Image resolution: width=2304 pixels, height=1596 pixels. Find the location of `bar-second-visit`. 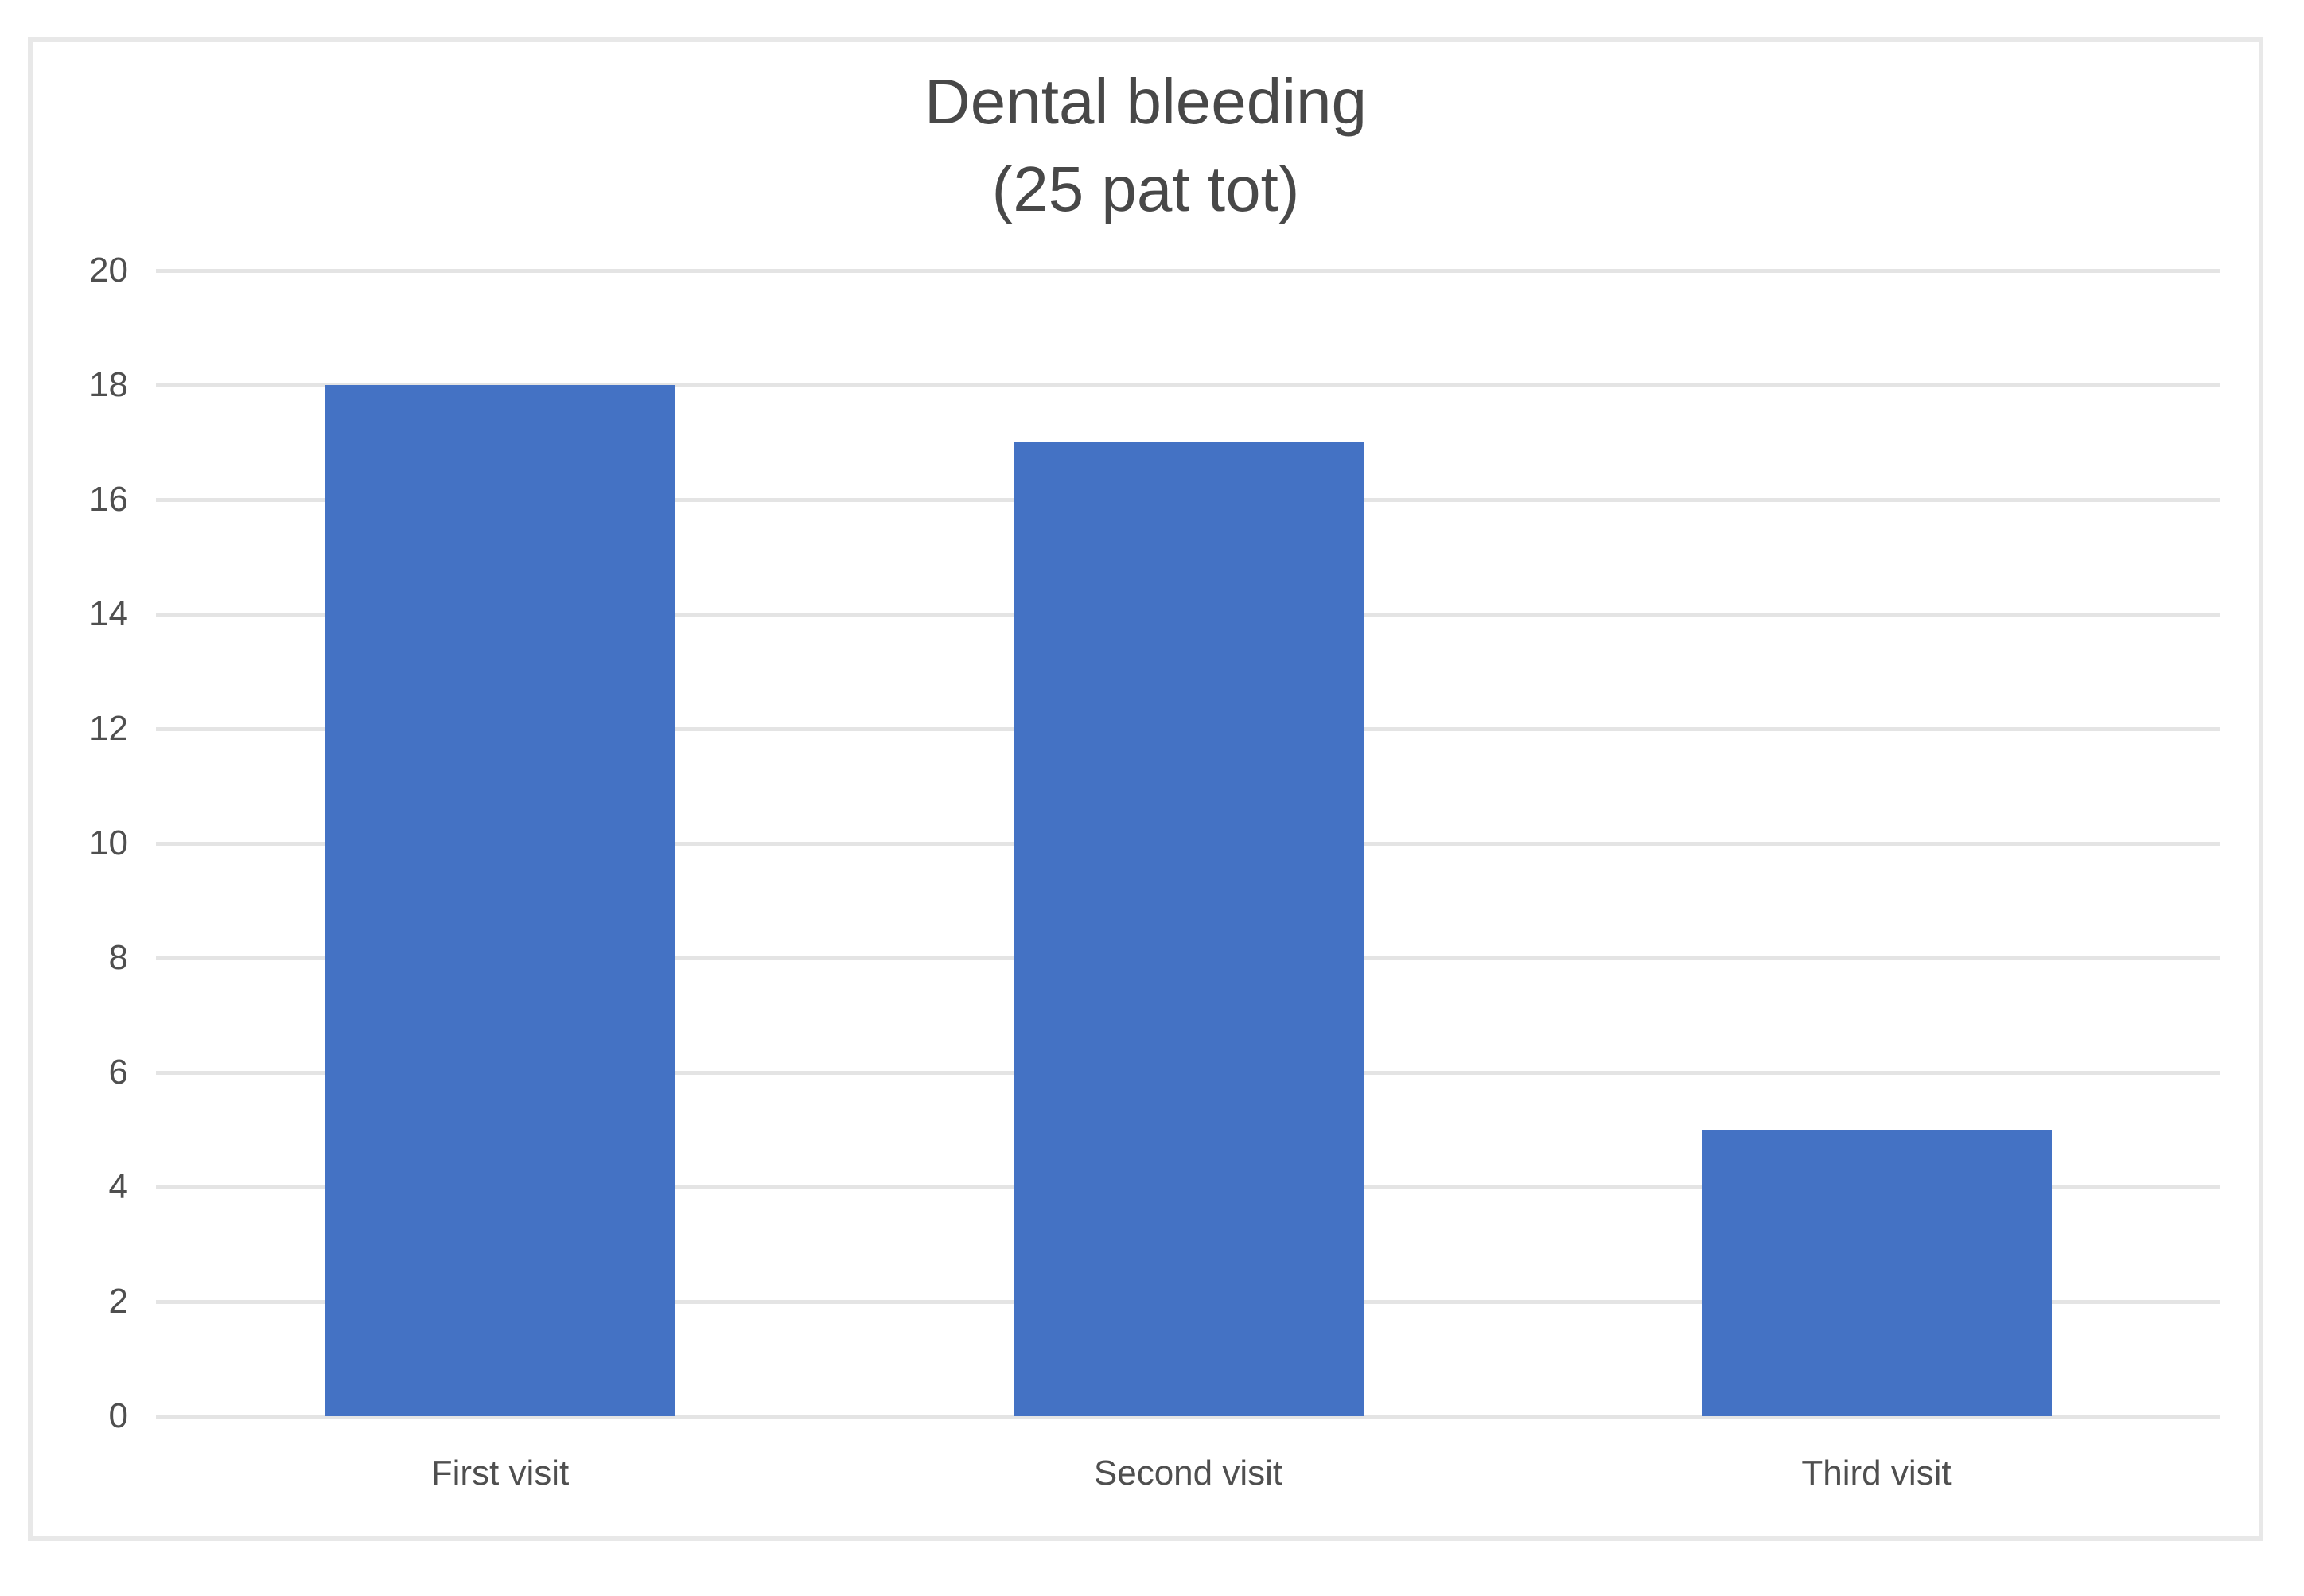

bar-second-visit is located at coordinates (1188, 929).